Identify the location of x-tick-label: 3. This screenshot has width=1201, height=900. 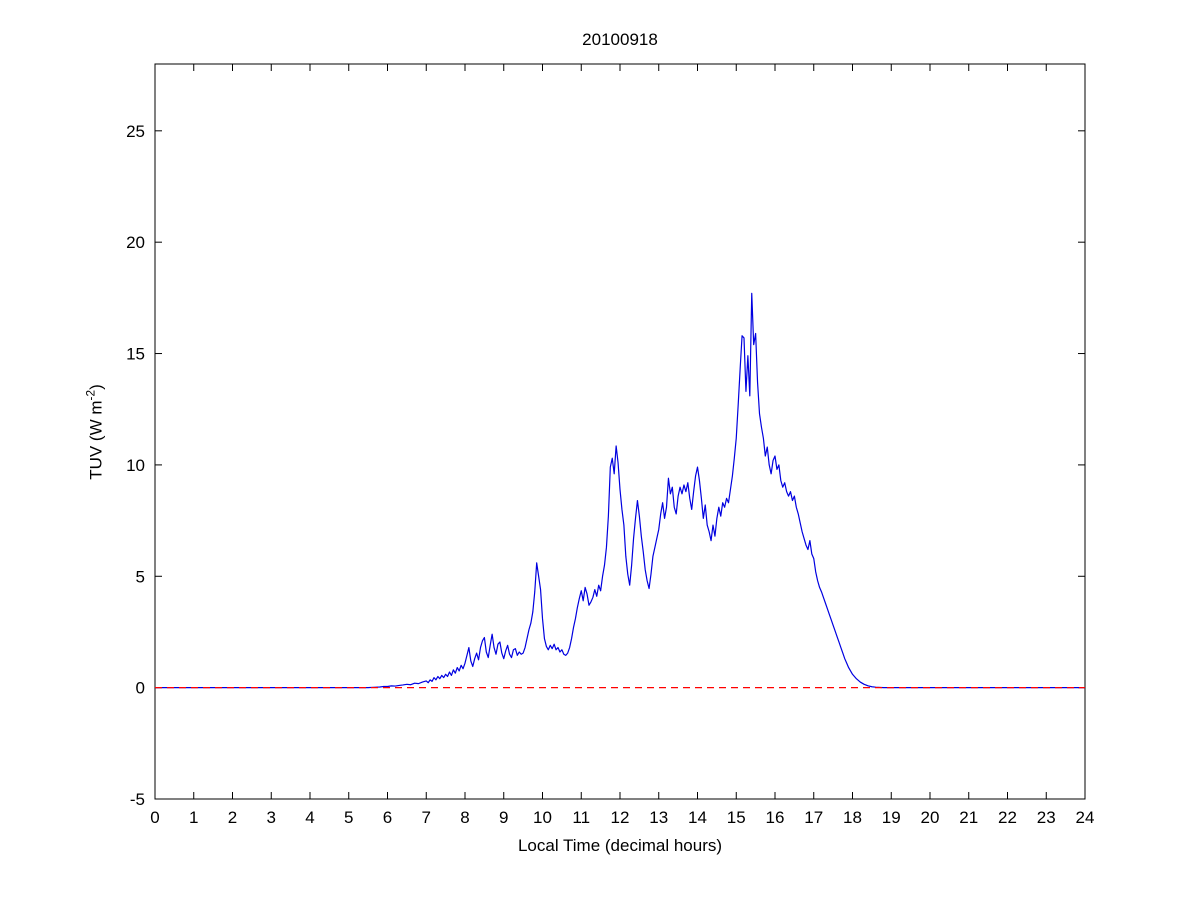
(271, 817).